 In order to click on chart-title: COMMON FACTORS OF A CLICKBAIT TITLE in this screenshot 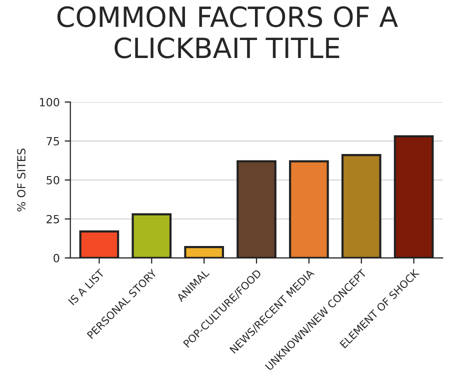, I will do `click(227, 32)`.